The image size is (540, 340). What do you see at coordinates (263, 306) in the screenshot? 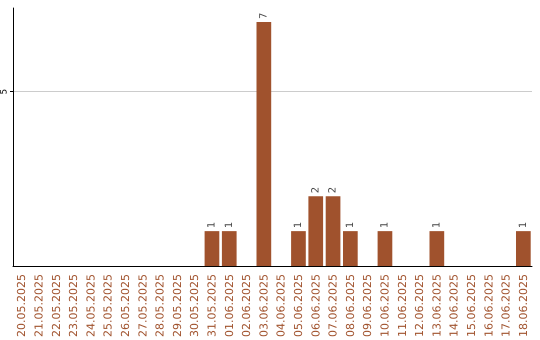
I see `x-tick-label: 03.06.2025` at bounding box center [263, 306].